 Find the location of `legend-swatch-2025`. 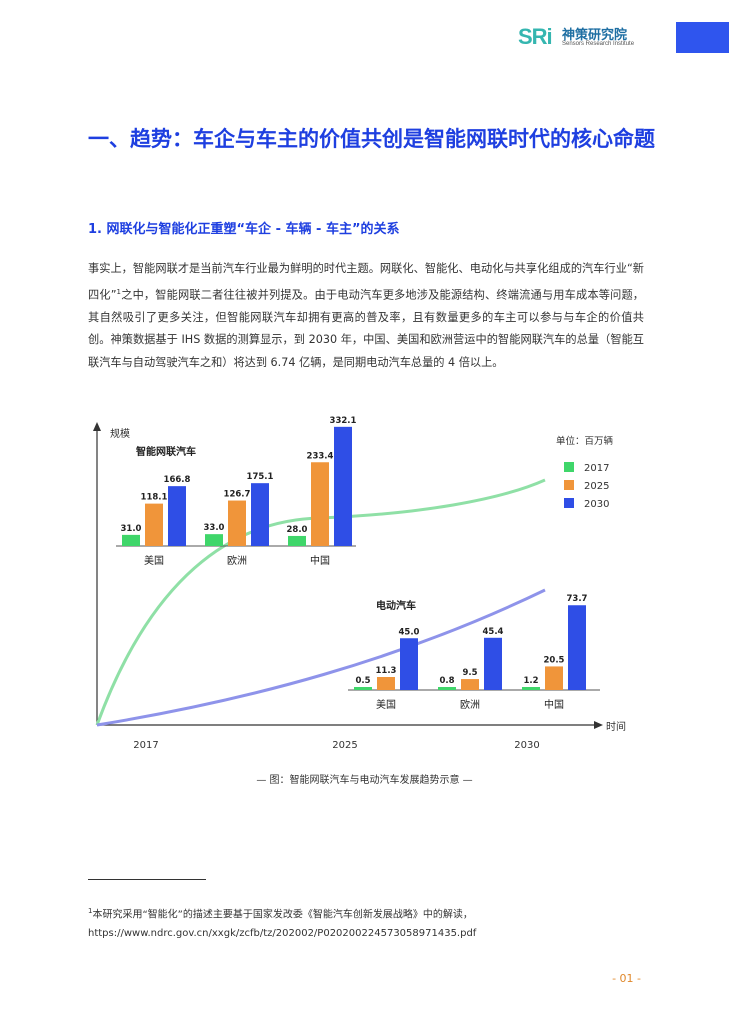

legend-swatch-2025 is located at coordinates (569, 485).